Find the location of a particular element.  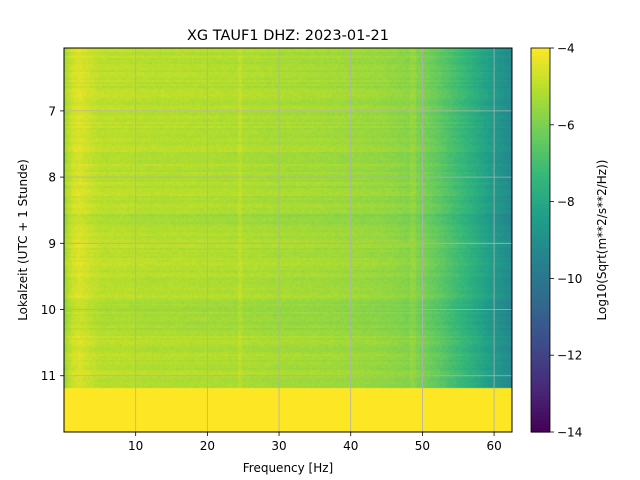

colorbar-tick-label: −10 is located at coordinates (569, 279).